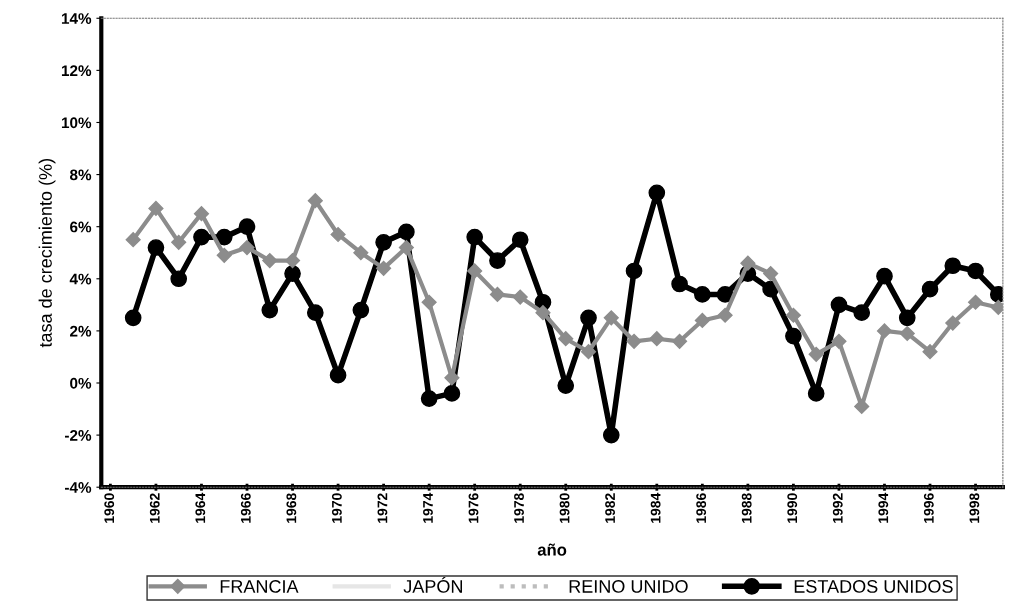 Image resolution: width=1013 pixels, height=609 pixels. What do you see at coordinates (81, 227) in the screenshot?
I see `y-tick-label: 6%` at bounding box center [81, 227].